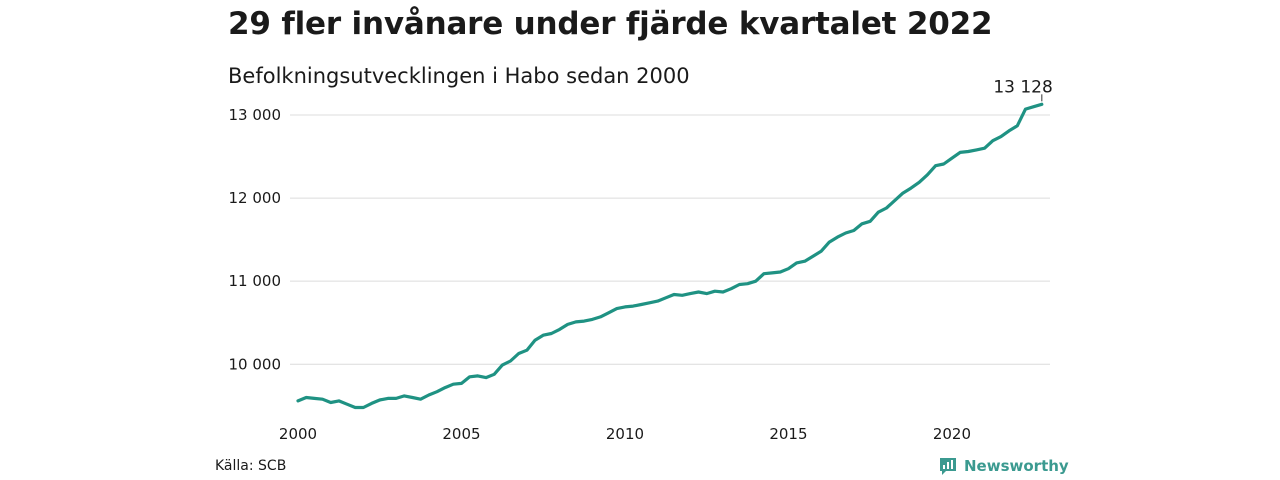 Image resolution: width=1280 pixels, height=480 pixels. Describe the element at coordinates (461, 434) in the screenshot. I see `x-tick-label: 2005` at that location.